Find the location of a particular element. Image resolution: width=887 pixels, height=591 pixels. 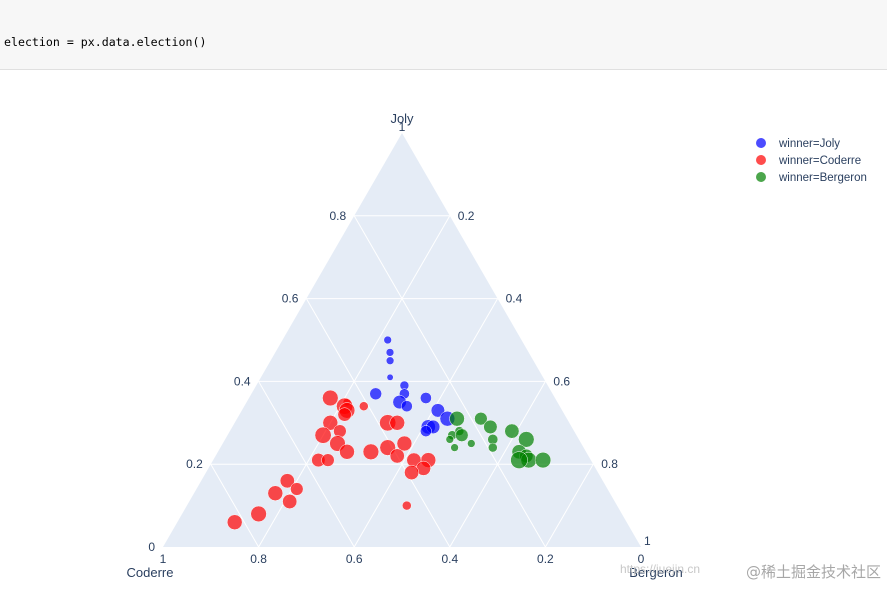

tick-label-bergeron: 0.2 is located at coordinates (466, 216).